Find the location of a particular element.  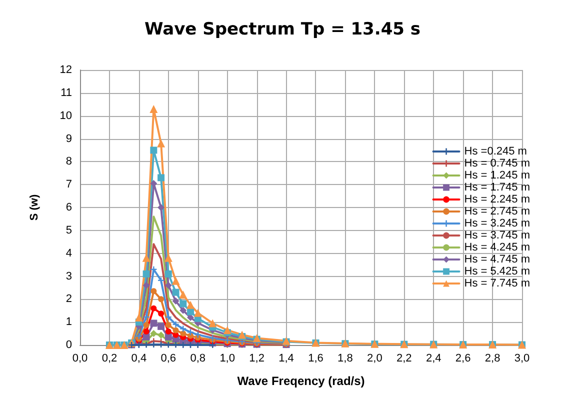

legend-label: Hs =0.245 m is located at coordinates (495, 152).